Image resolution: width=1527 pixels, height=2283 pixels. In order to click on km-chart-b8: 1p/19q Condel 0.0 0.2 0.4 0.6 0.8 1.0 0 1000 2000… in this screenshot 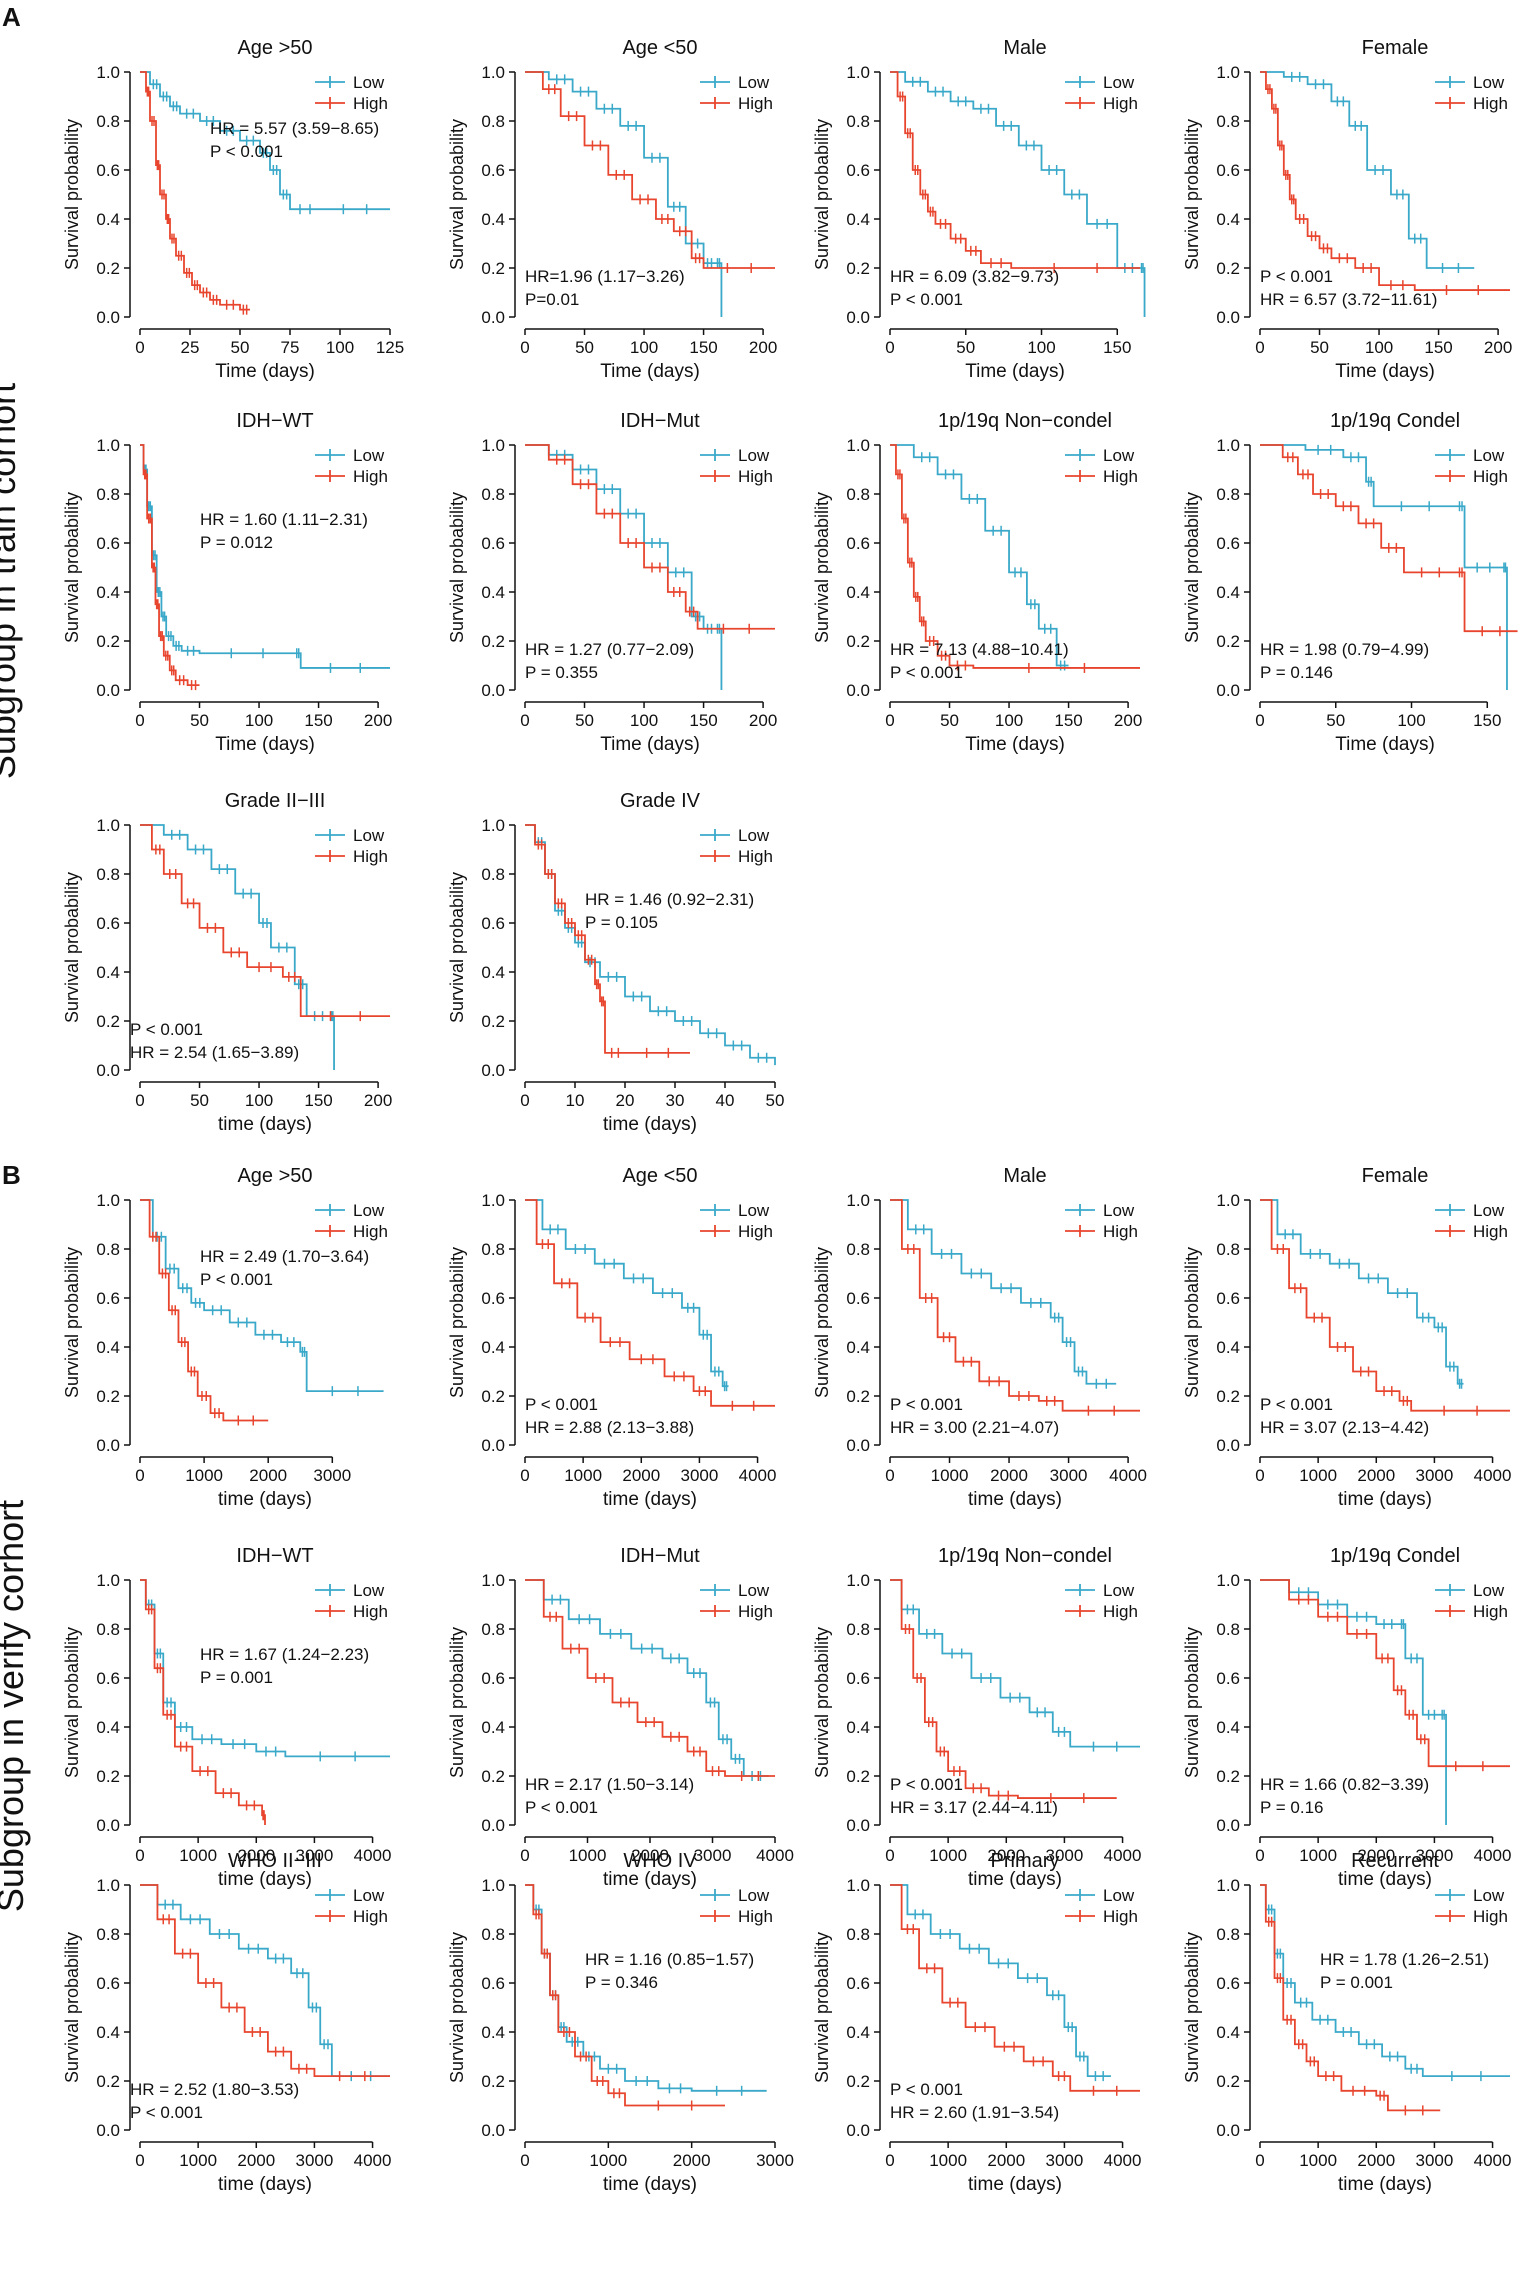, I will do `click(1346, 1717)`.